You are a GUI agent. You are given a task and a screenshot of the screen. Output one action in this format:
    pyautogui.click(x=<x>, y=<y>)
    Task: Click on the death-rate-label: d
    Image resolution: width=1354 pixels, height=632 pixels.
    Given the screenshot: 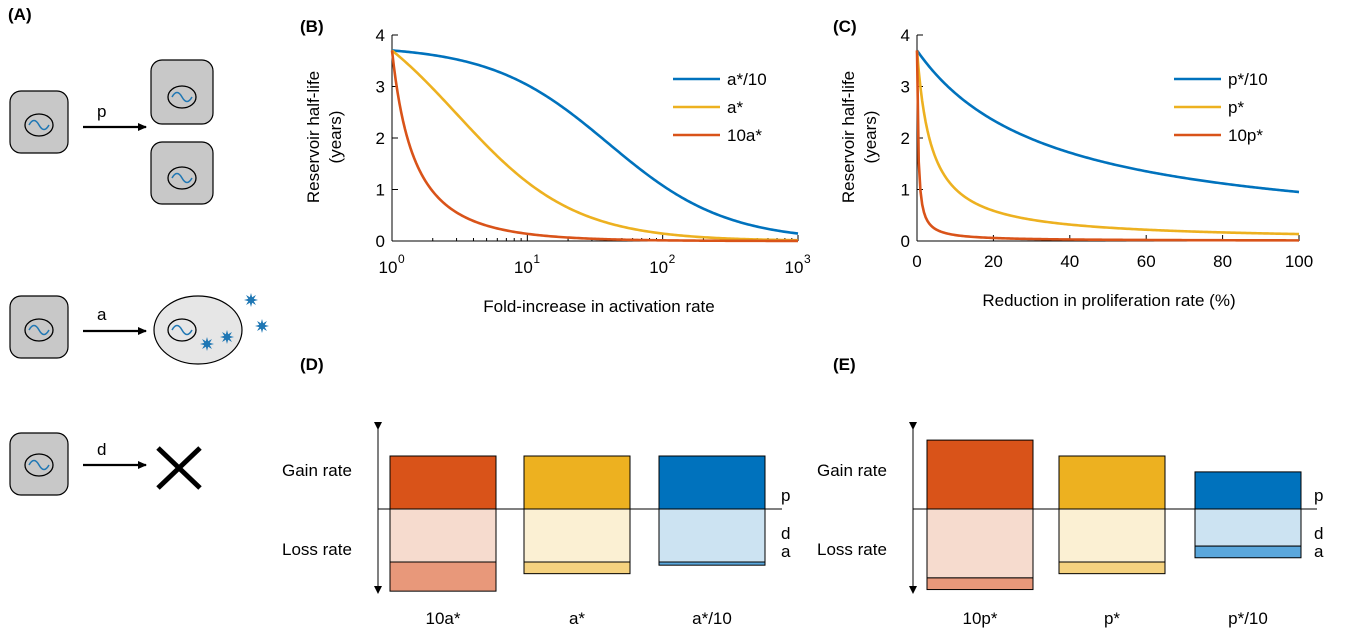 What is the action you would take?
    pyautogui.click(x=101, y=449)
    